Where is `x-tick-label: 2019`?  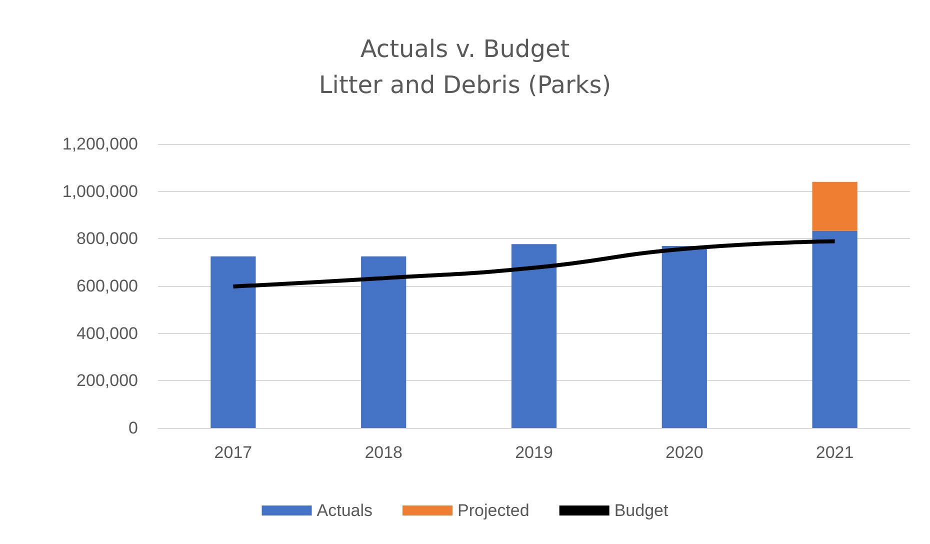 x-tick-label: 2019 is located at coordinates (534, 452).